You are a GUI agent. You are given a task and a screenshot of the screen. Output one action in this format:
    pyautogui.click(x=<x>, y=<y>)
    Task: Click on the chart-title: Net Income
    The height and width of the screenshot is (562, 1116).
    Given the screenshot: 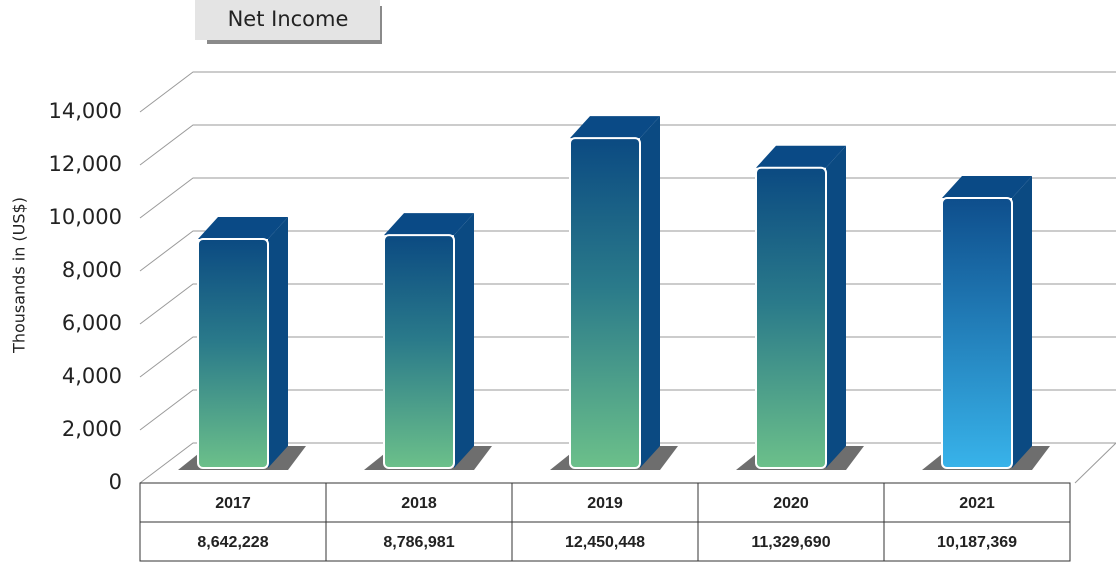 What is the action you would take?
    pyautogui.click(x=288, y=19)
    